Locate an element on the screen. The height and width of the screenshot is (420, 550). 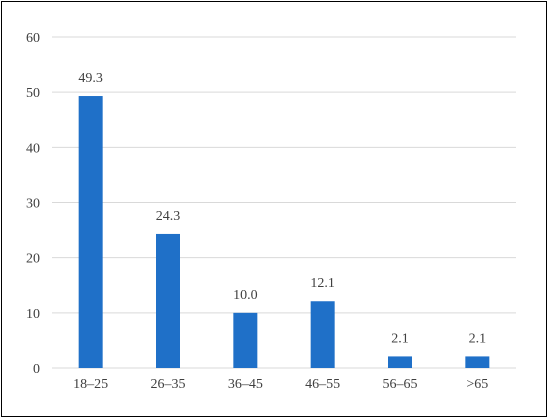
x-tick-label: 18–25 is located at coordinates (90, 384).